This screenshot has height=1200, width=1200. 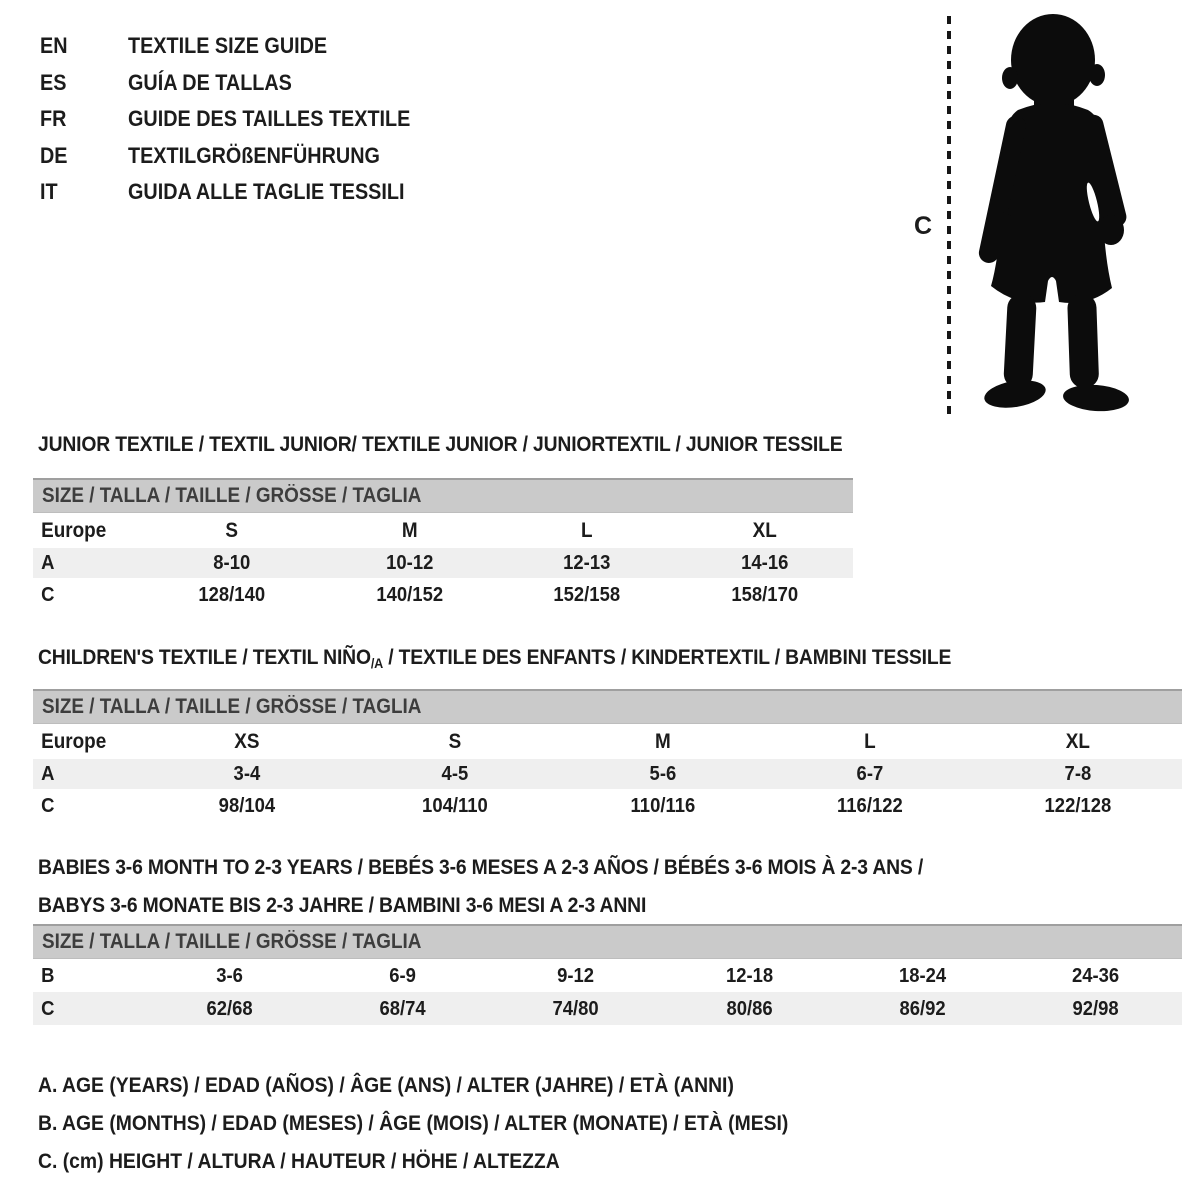 I want to click on table-row-c: C 62/68 68/74 74/80 80/86 86/92 92/98, so click(x=607, y=1008).